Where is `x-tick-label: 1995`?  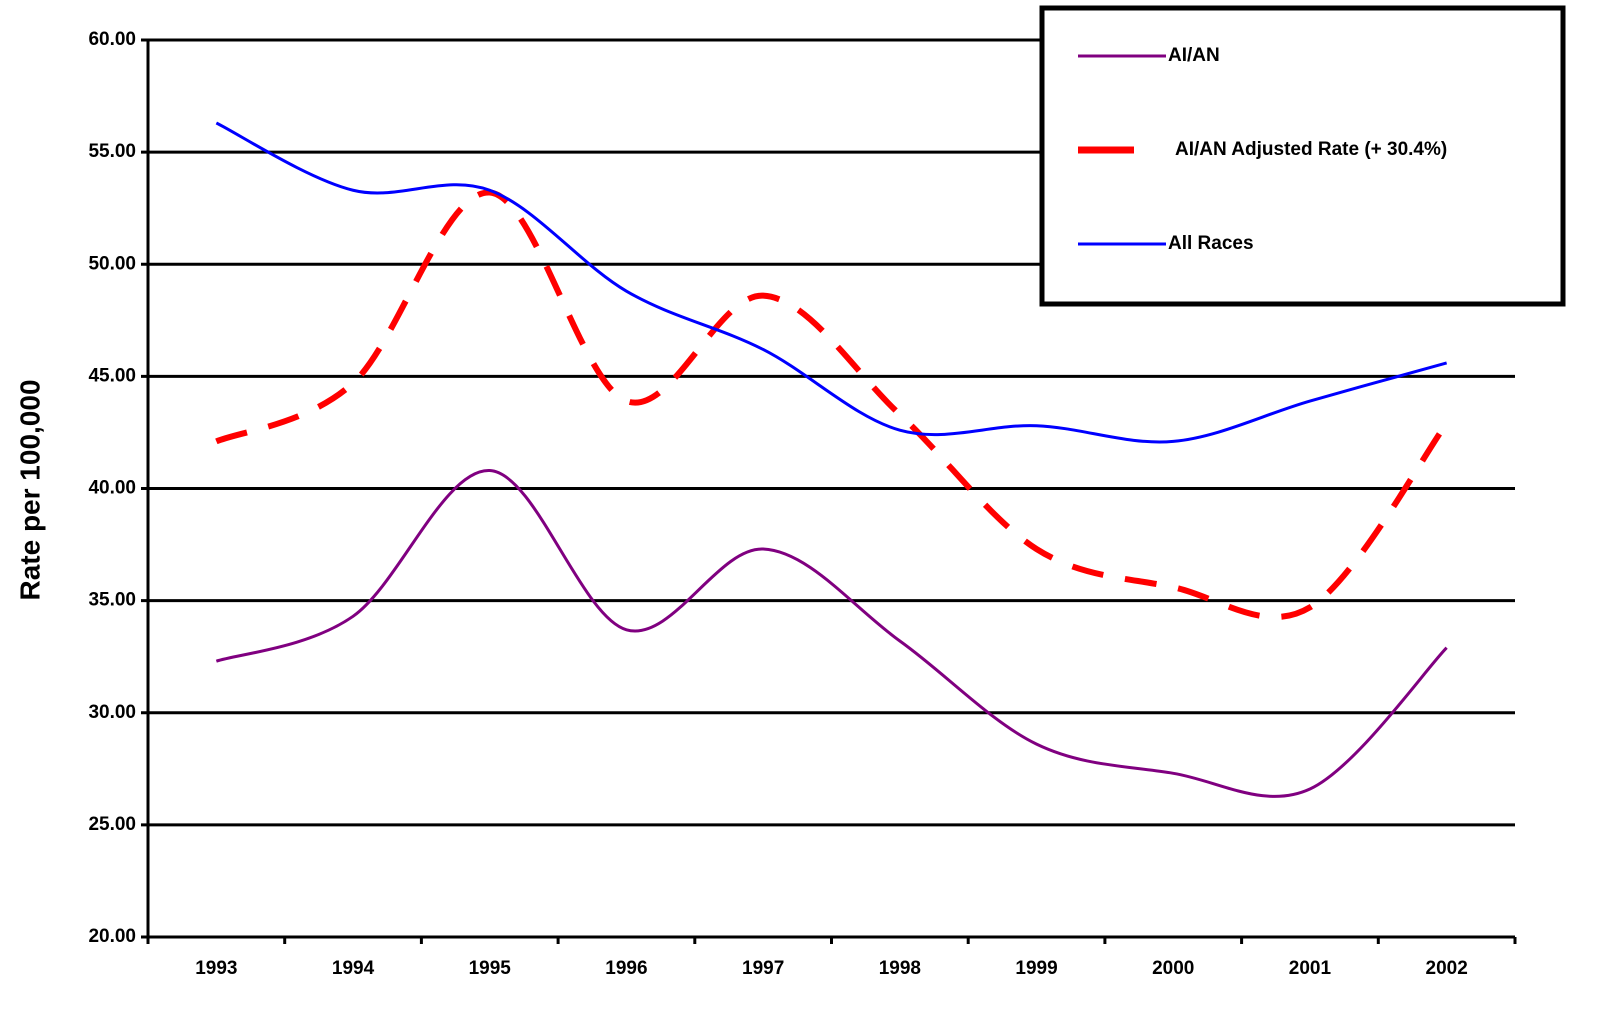 x-tick-label: 1995 is located at coordinates (490, 968).